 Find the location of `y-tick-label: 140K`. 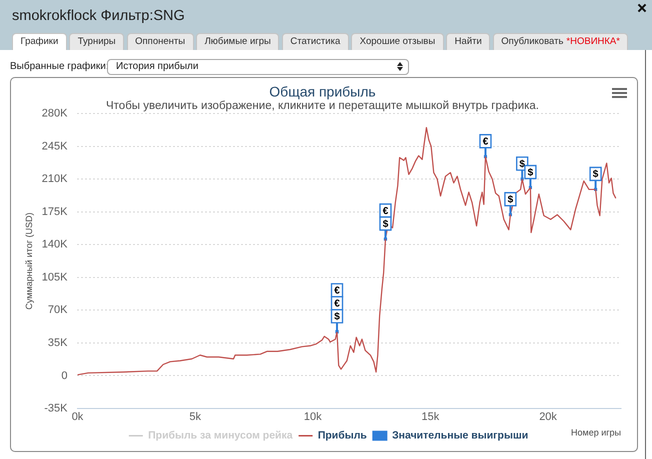

y-tick-label: 140K is located at coordinates (55, 244).